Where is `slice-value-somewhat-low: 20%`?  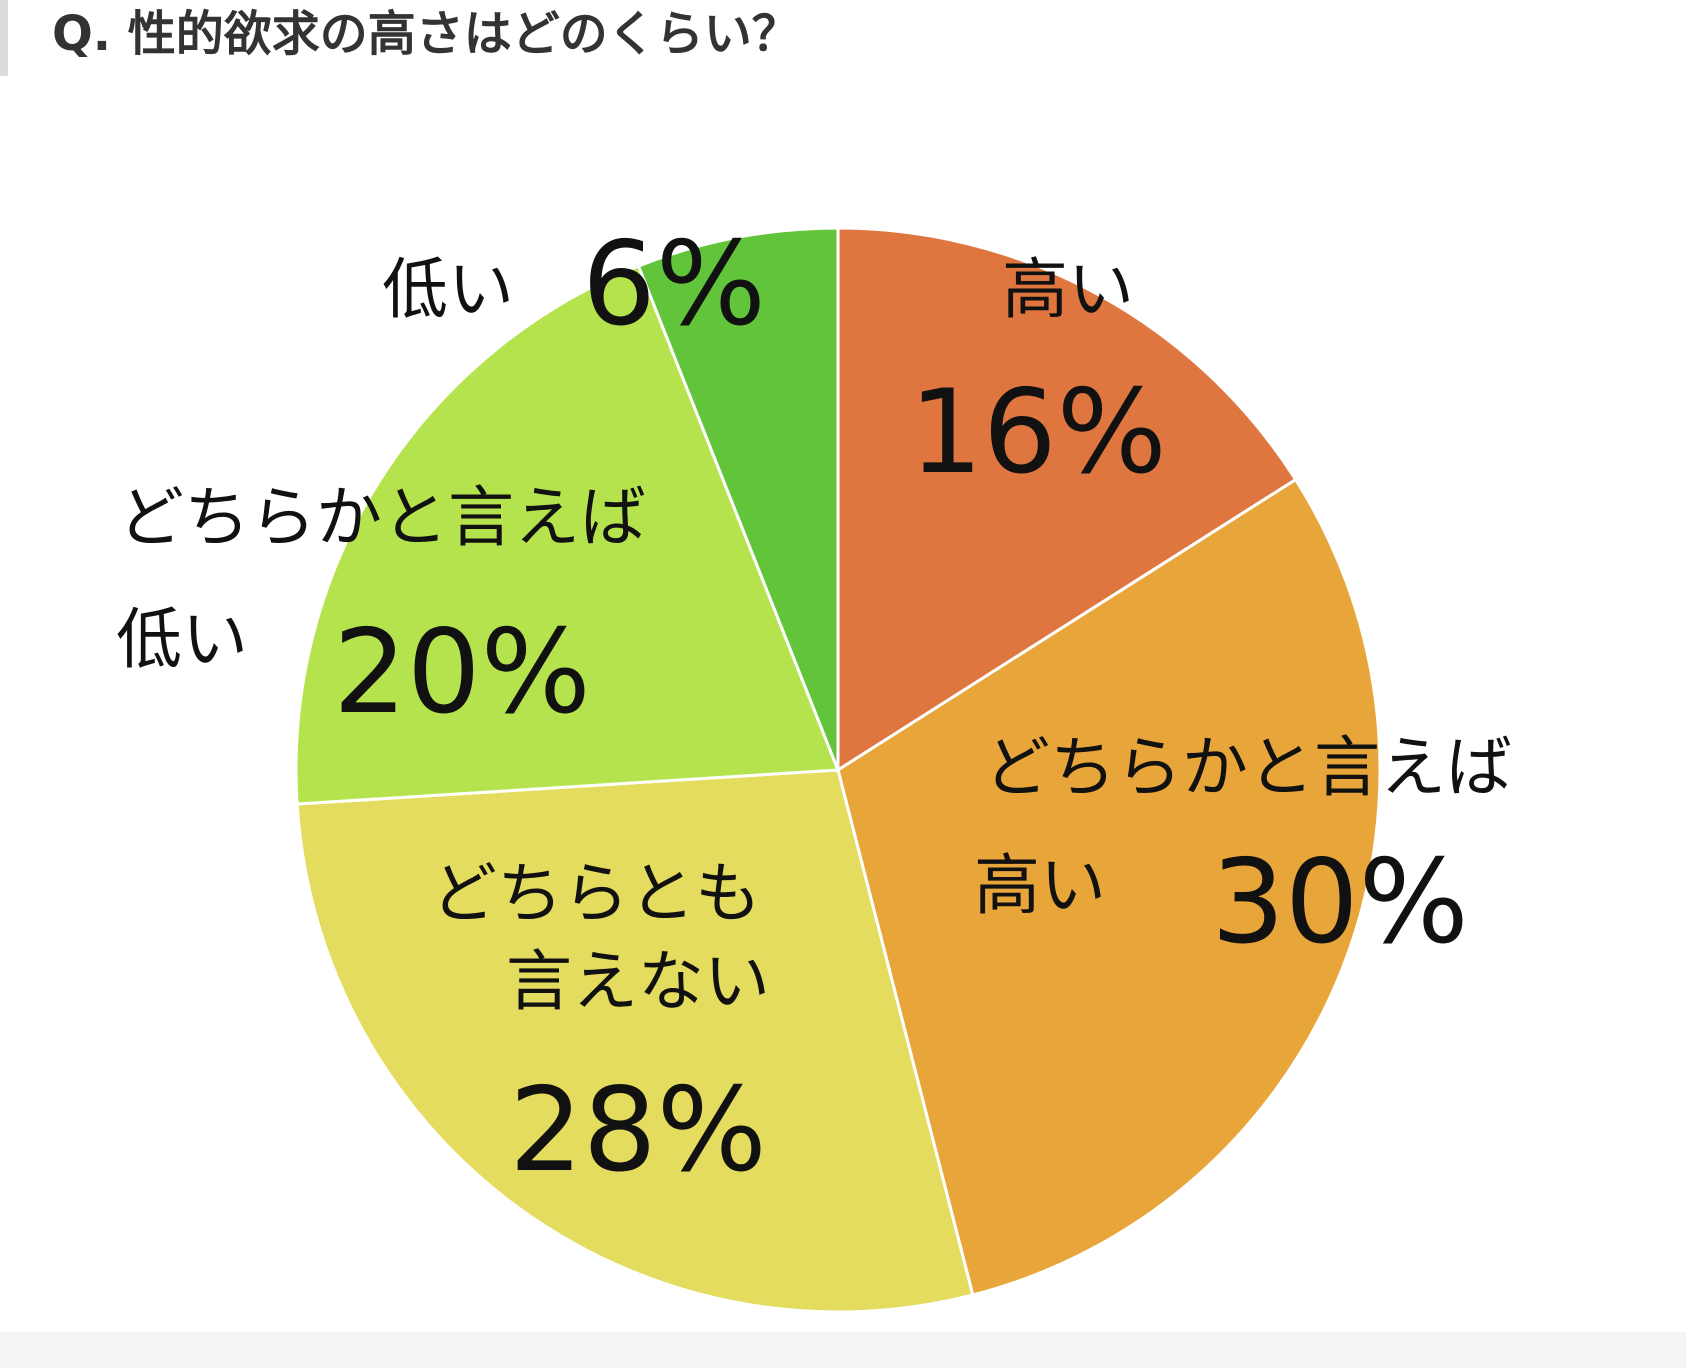 slice-value-somewhat-low: 20% is located at coordinates (462, 672).